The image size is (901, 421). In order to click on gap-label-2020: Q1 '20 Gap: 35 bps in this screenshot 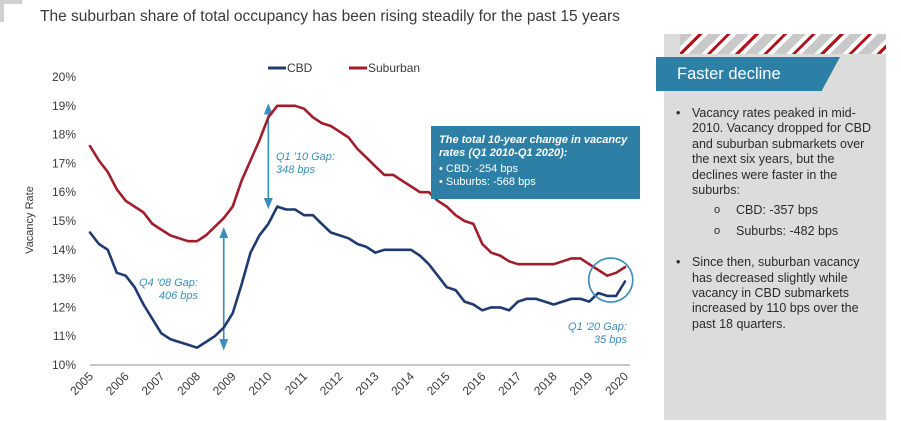, I will do `click(597, 333)`.